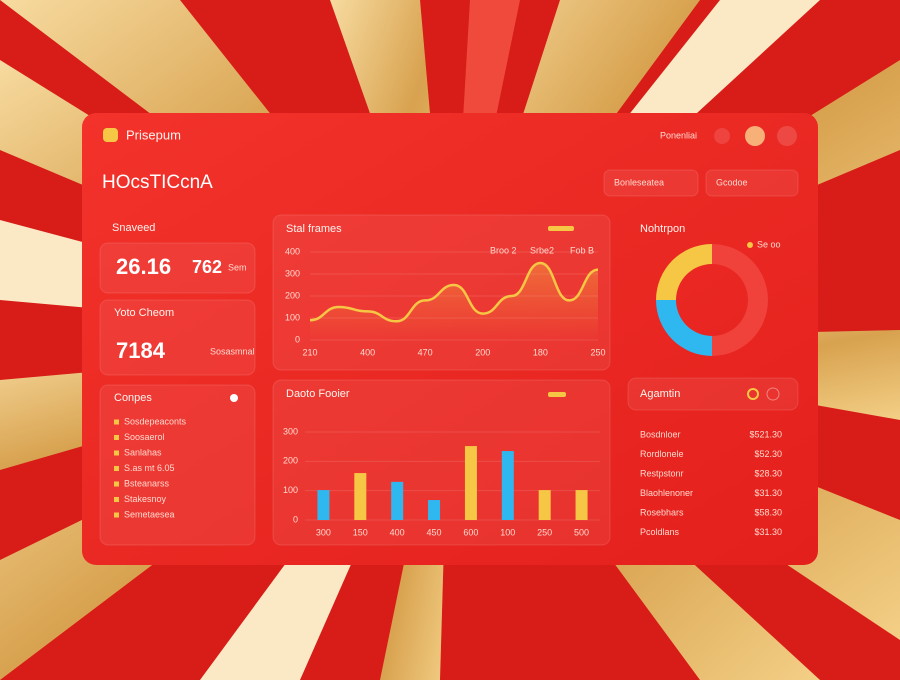 The width and height of the screenshot is (900, 680). Describe the element at coordinates (434, 532) in the screenshot. I see `x-tick-label: 450` at that location.